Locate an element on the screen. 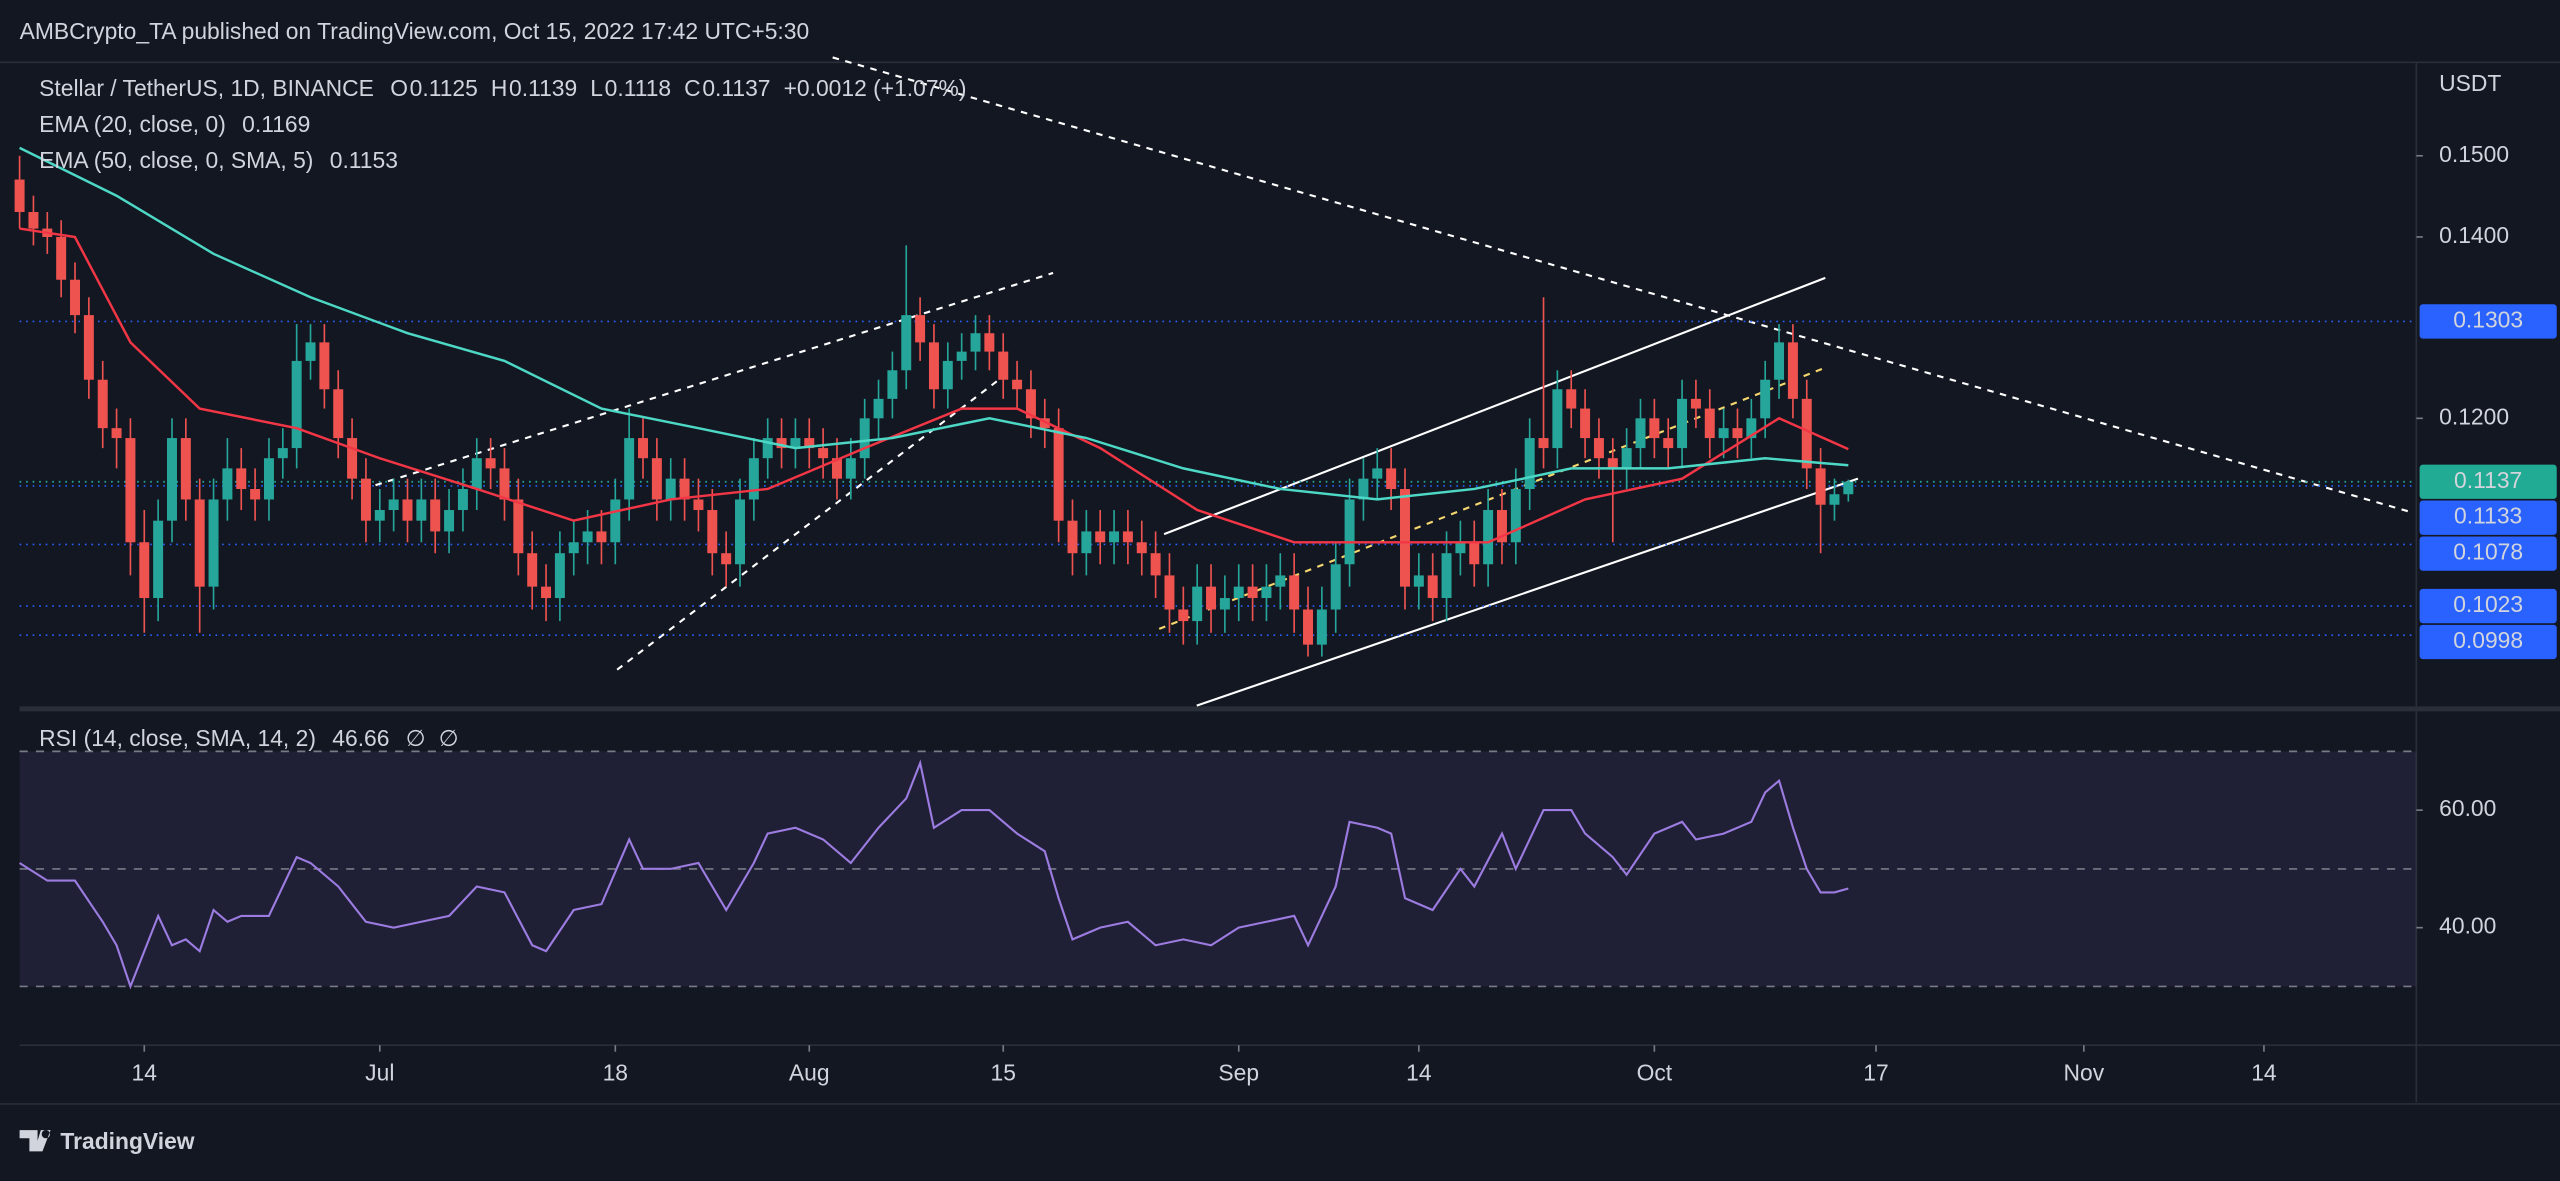 This screenshot has width=2560, height=1181. price-label: 0.1023 is located at coordinates (2488, 604).